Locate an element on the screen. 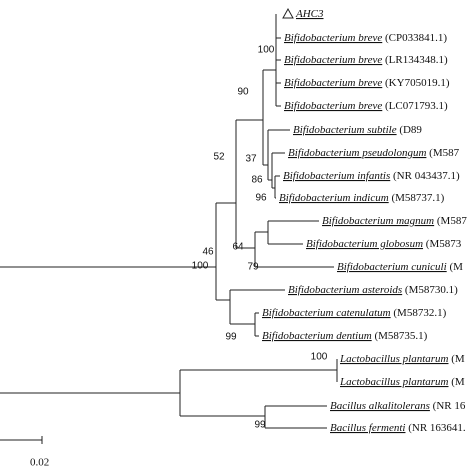  accession: (M58730.1) is located at coordinates (431, 290).